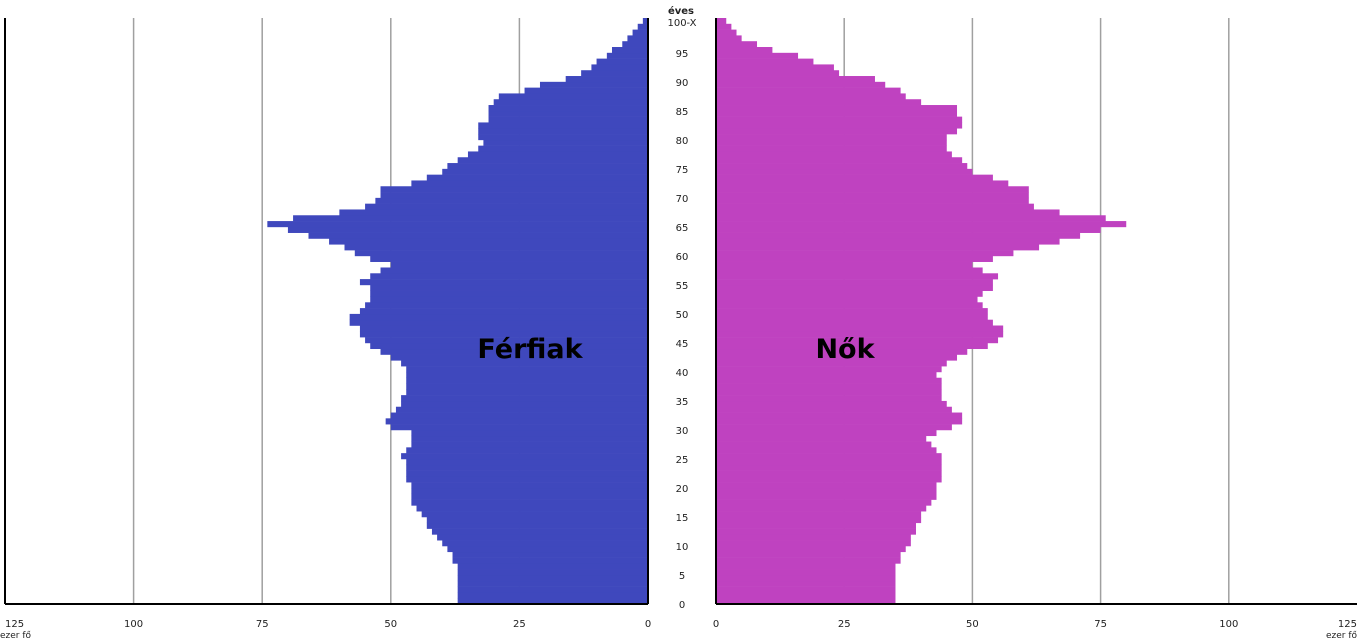 The height and width of the screenshot is (642, 1357). Describe the element at coordinates (682, 228) in the screenshot. I see `age-tick-label: 65` at that location.